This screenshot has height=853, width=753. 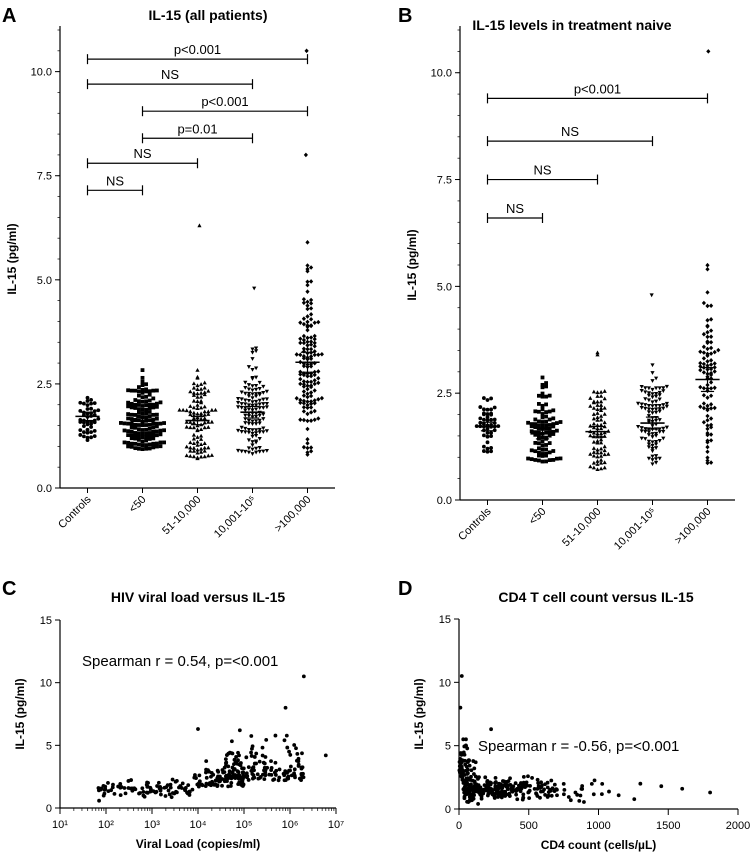 I want to click on panel-label: A, so click(x=9, y=16).